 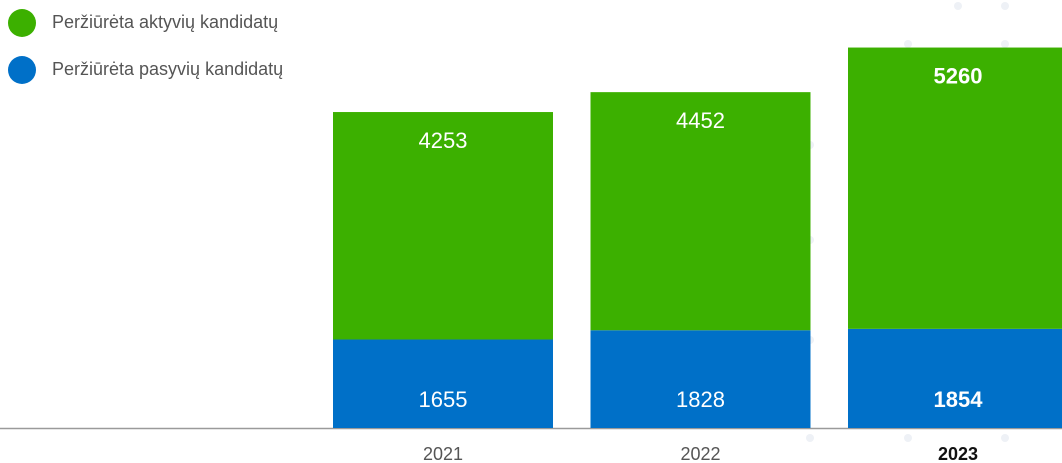 I want to click on value-label: 5260, so click(x=958, y=75).